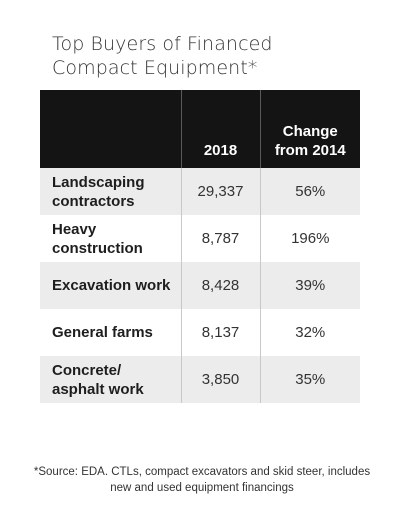 This screenshot has width=400, height=525. What do you see at coordinates (220, 150) in the screenshot?
I see `header-2018-label: 2018` at bounding box center [220, 150].